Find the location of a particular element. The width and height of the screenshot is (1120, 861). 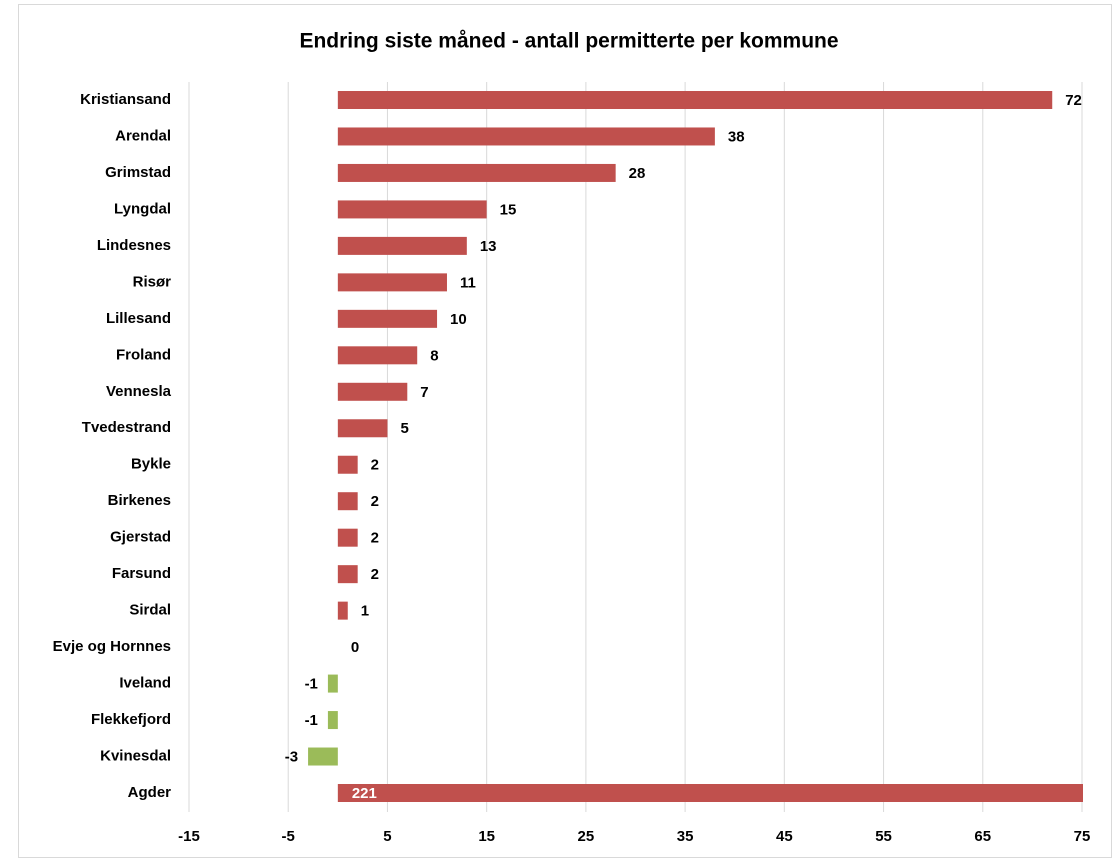

data-label: 10 is located at coordinates (458, 319).